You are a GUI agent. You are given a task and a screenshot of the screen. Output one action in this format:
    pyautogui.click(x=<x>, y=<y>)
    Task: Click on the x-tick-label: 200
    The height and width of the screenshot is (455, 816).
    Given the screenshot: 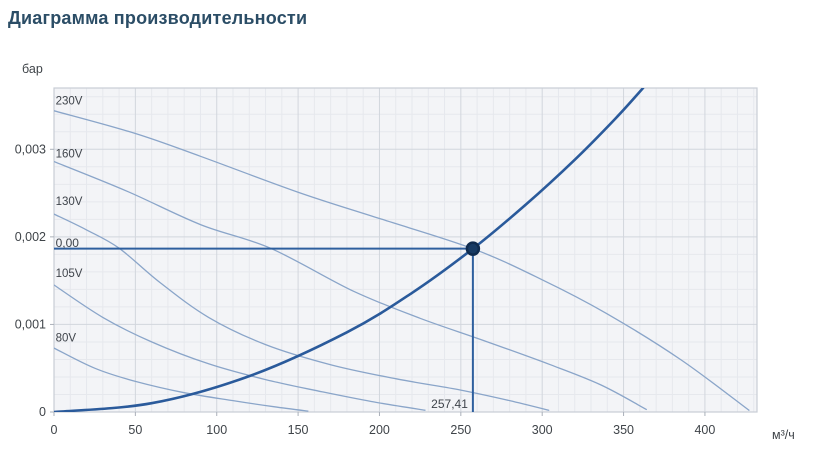 What is the action you would take?
    pyautogui.click(x=379, y=430)
    